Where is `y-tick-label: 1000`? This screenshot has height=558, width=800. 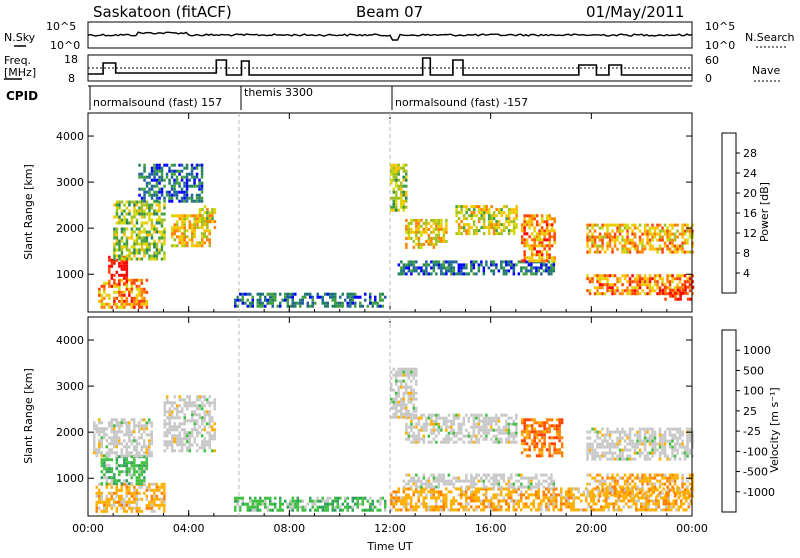
y-tick-label: 1000 is located at coordinates (70, 274).